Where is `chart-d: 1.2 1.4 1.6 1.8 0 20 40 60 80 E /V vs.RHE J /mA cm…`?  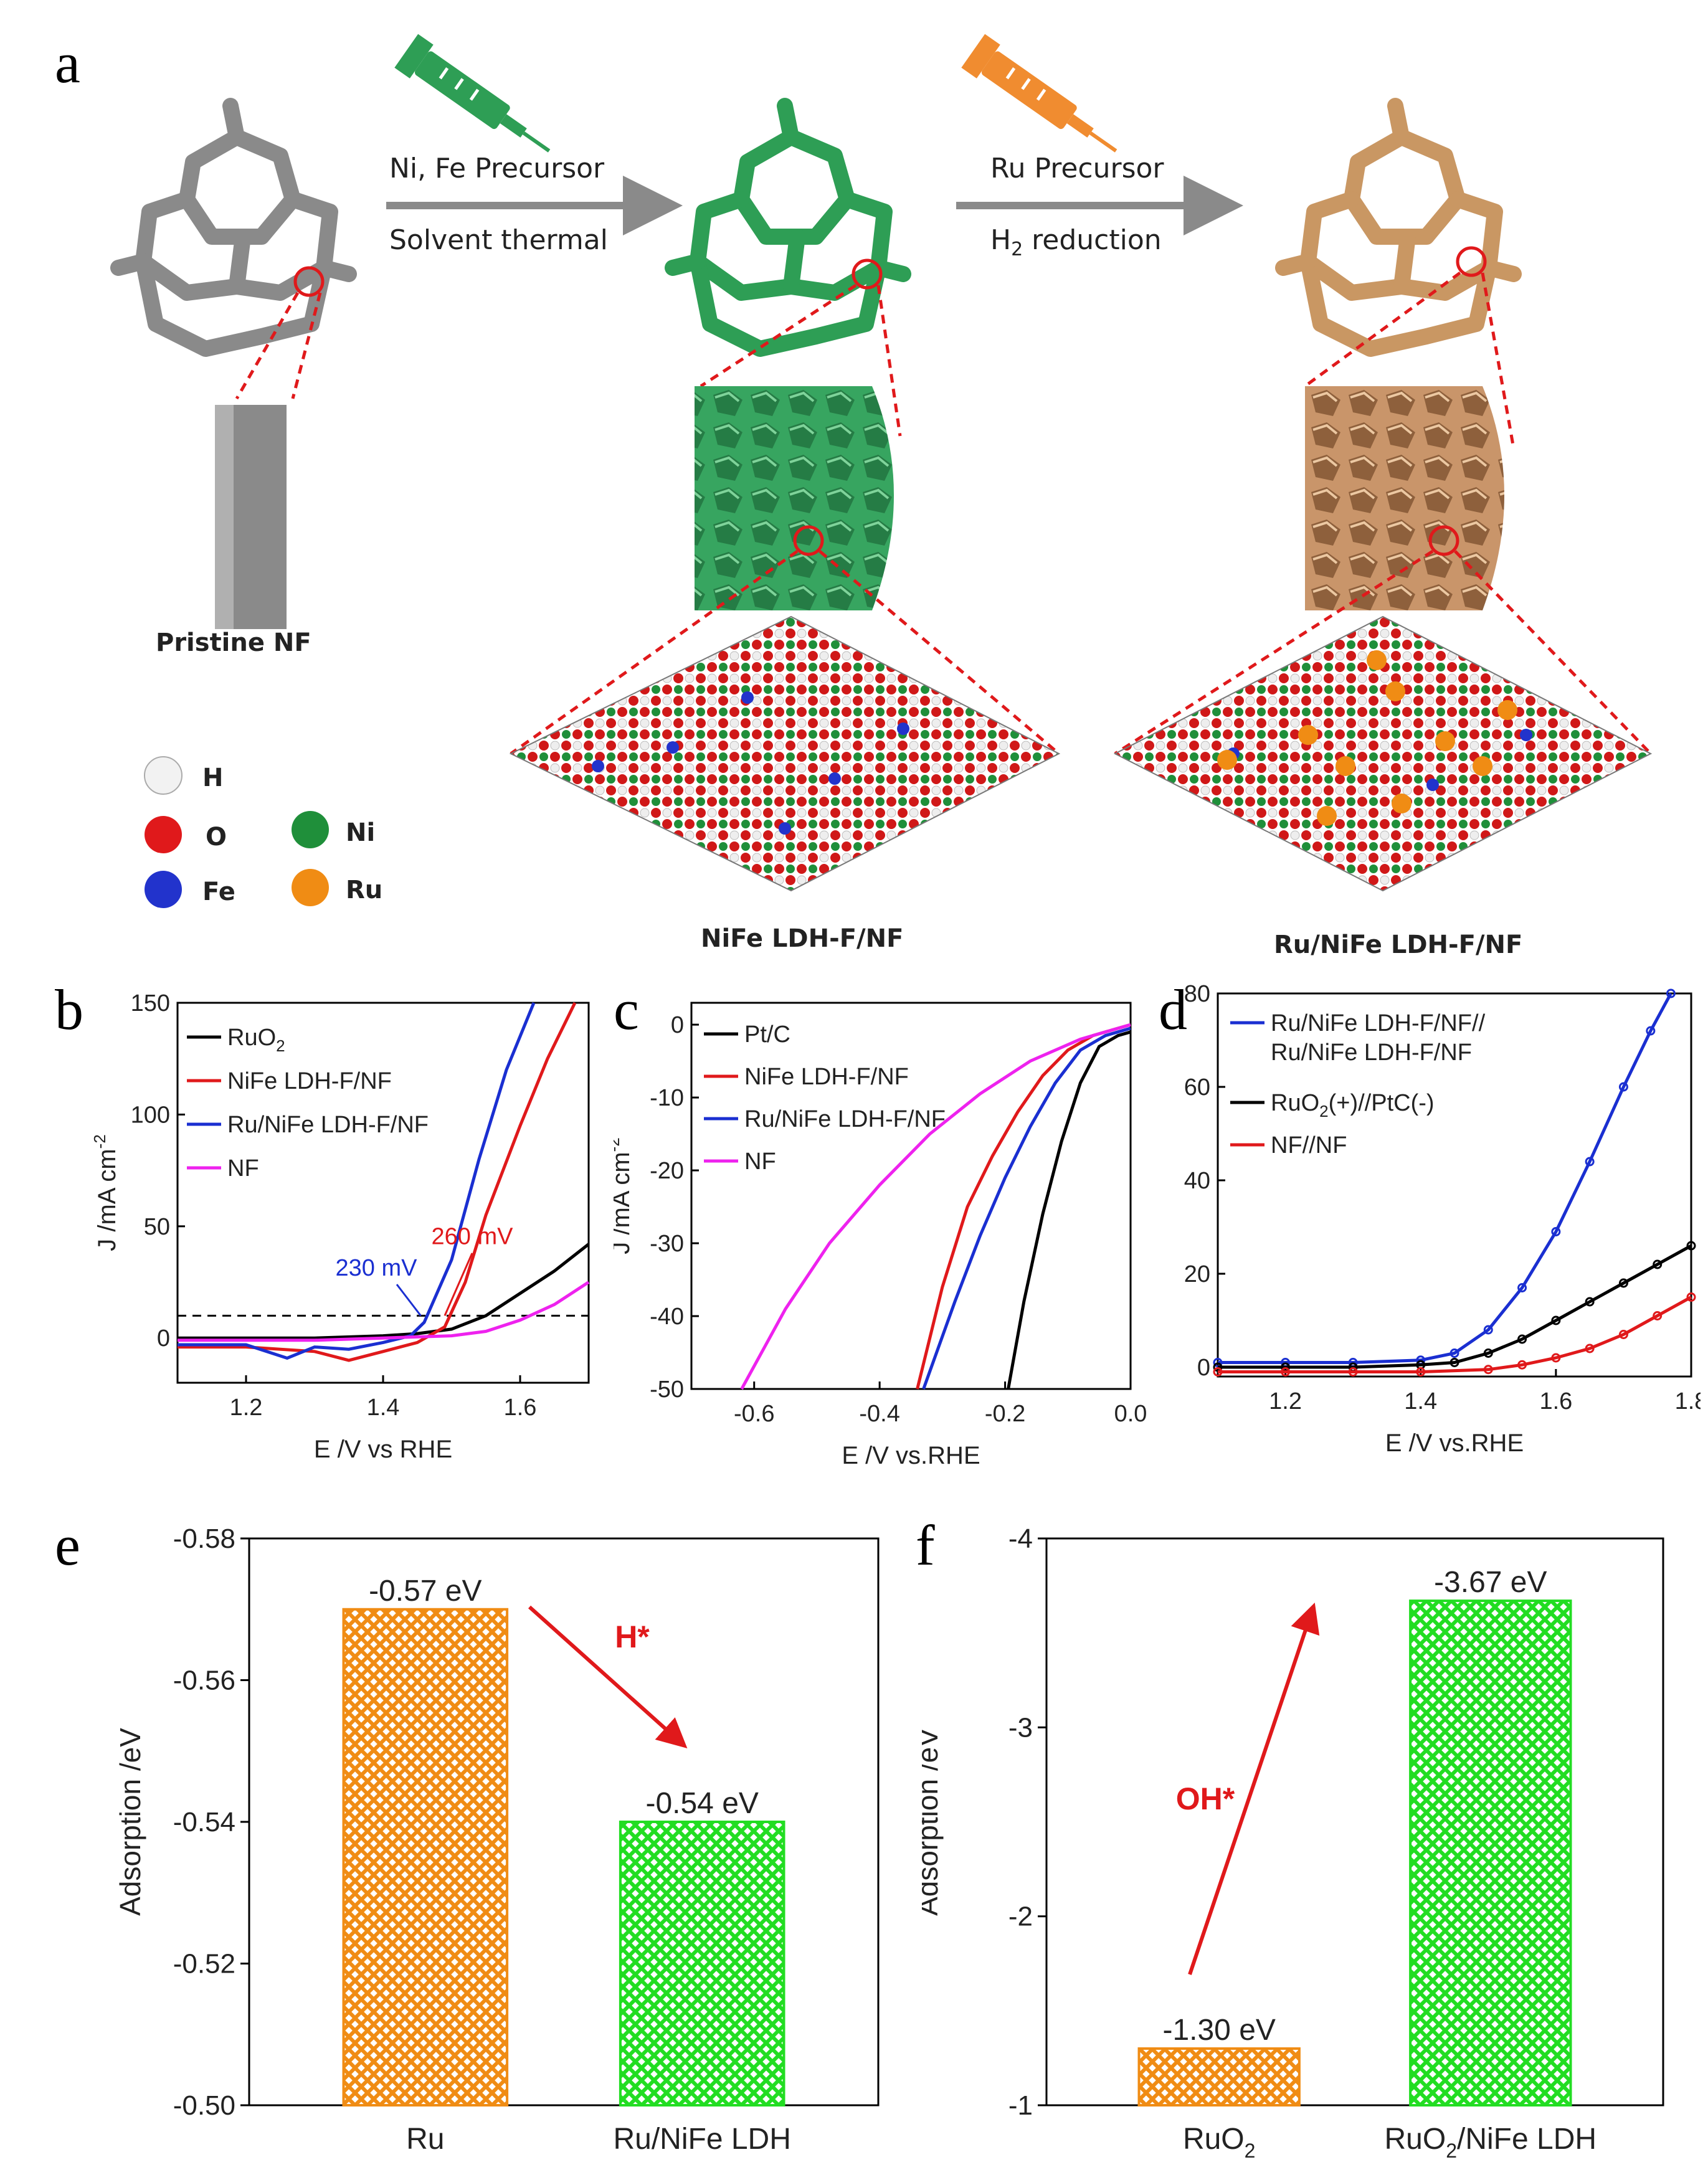 chart-d: 1.2 1.4 1.6 1.8 0 20 40 60 80 E /V vs.RHE J /mA cm… is located at coordinates (1430, 1220).